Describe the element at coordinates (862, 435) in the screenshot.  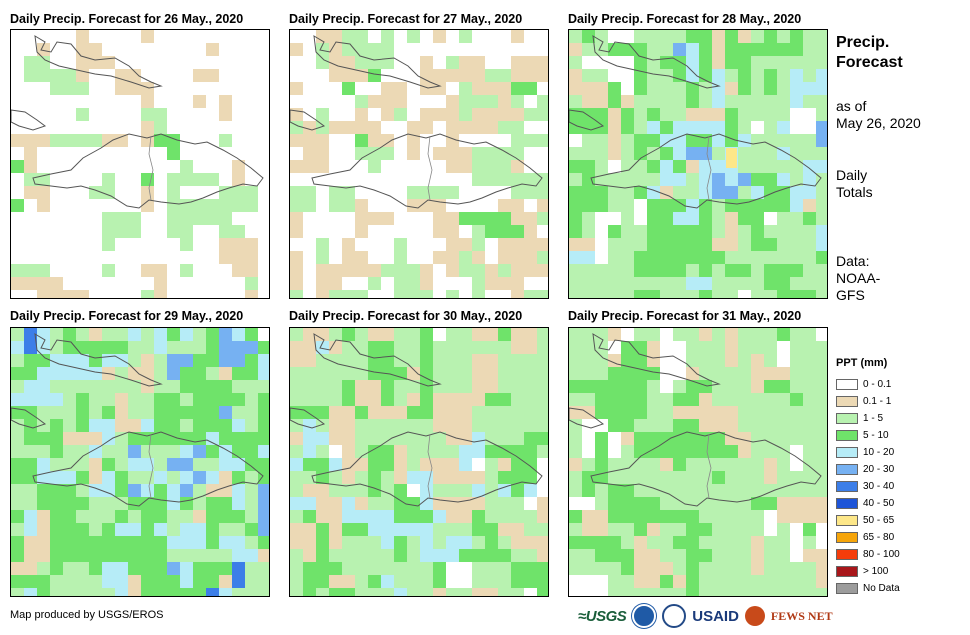
I see `legend-item: 5 - 10` at that location.